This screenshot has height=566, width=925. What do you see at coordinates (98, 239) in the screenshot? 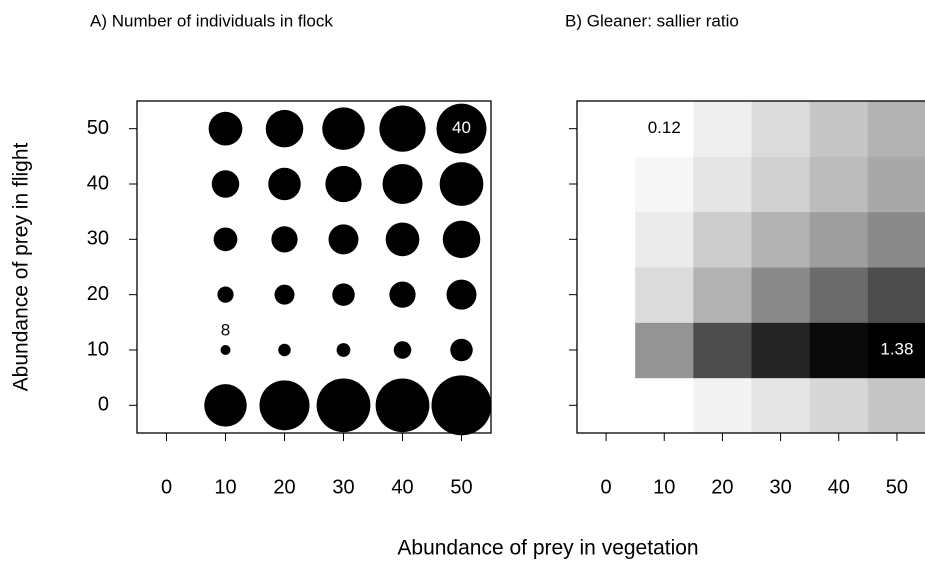
I see `y-tick-label: 30` at bounding box center [98, 239].